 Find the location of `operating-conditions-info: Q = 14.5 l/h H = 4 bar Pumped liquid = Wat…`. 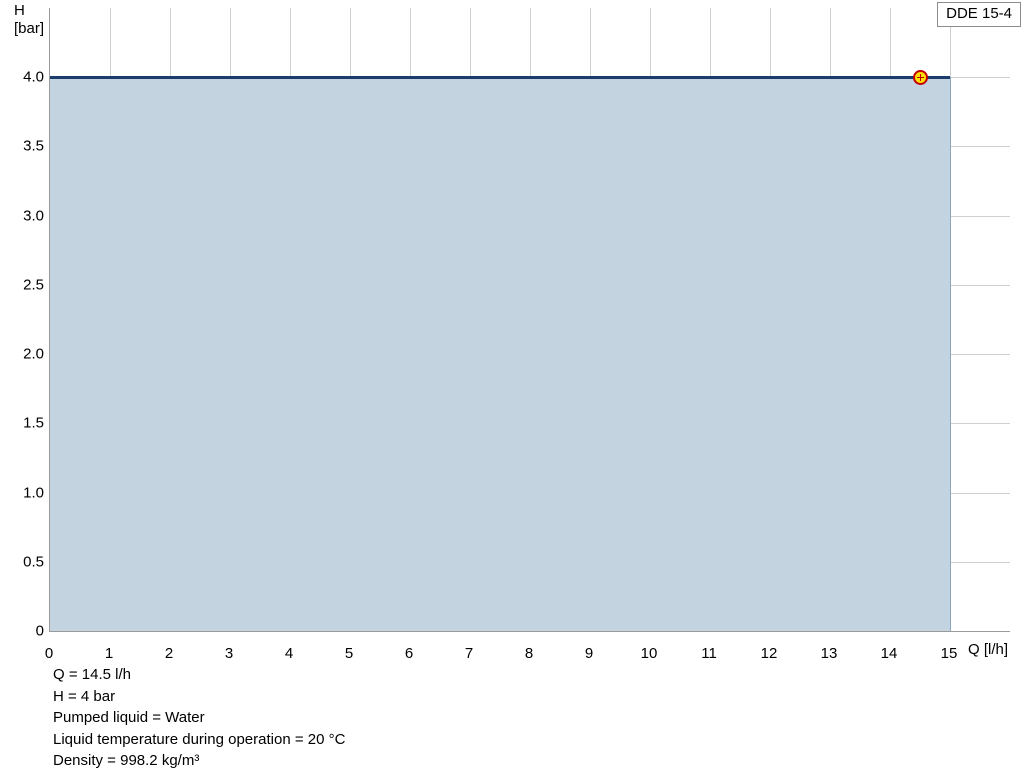

operating-conditions-info: Q = 14.5 l/h H = 4 bar Pumped liquid = Wat… is located at coordinates (199, 718).